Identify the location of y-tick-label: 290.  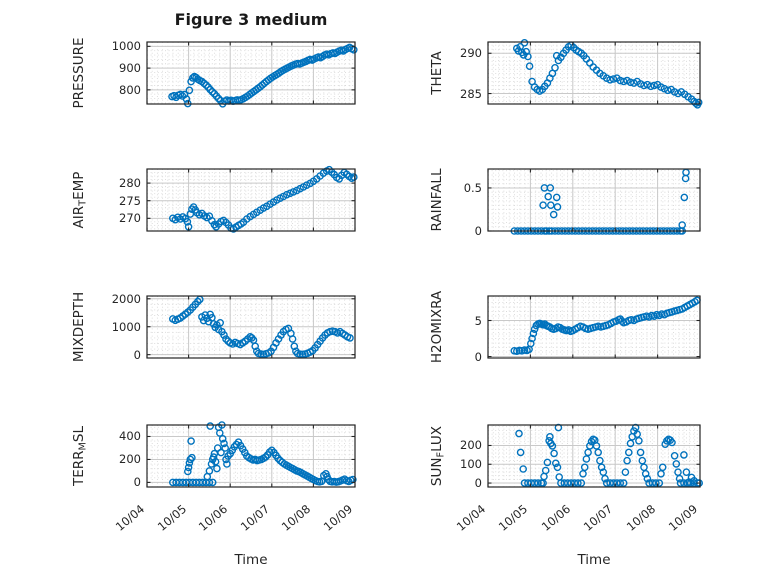
(471, 53).